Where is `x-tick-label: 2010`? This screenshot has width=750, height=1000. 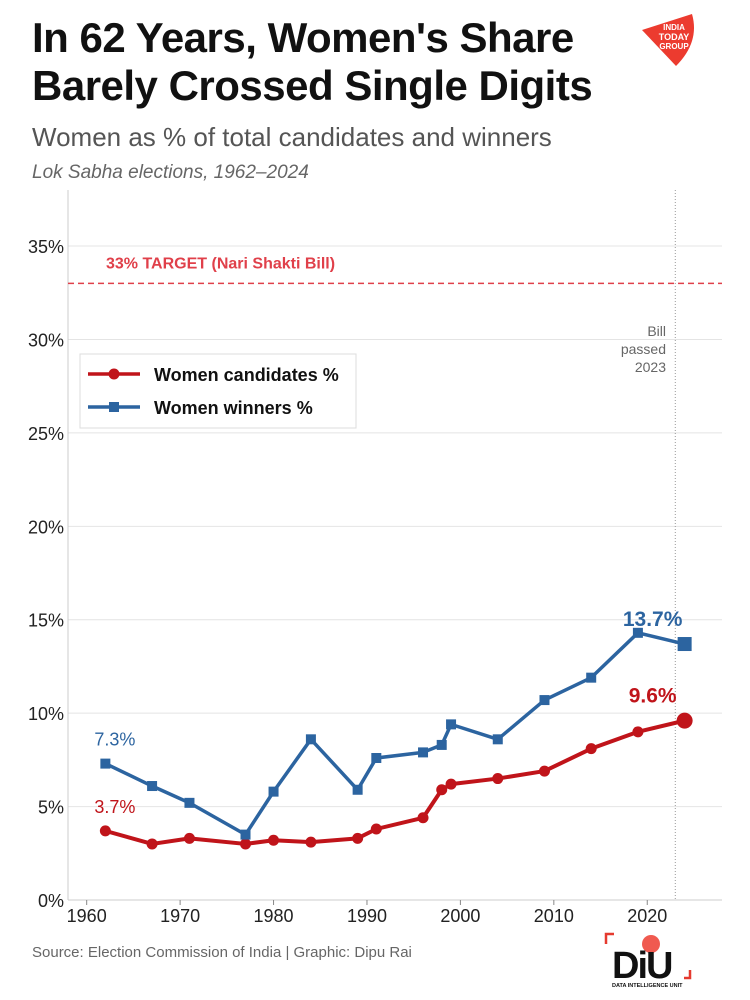
x-tick-label: 2010 is located at coordinates (554, 916).